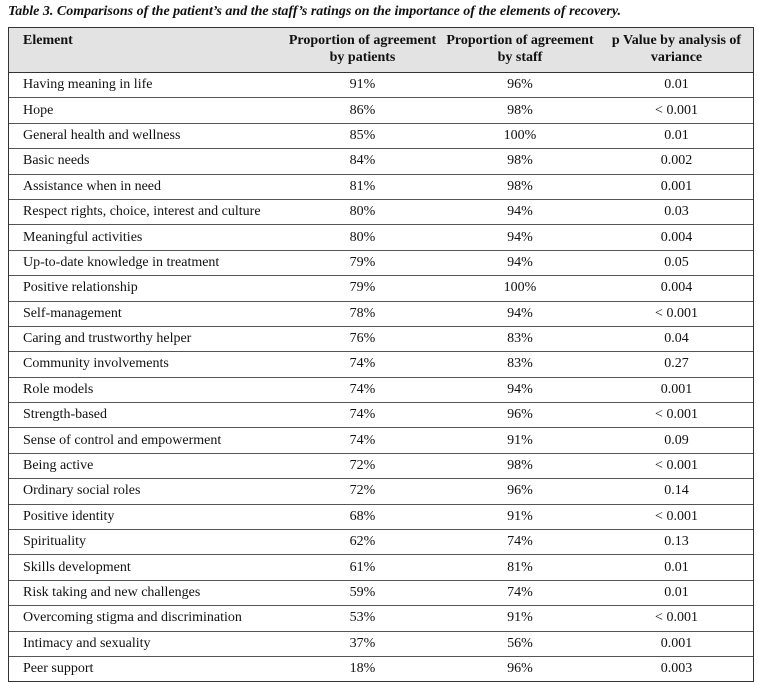 Image resolution: width=758 pixels, height=682 pixels. What do you see at coordinates (82, 491) in the screenshot?
I see `cell-element: Ordinary social roles` at bounding box center [82, 491].